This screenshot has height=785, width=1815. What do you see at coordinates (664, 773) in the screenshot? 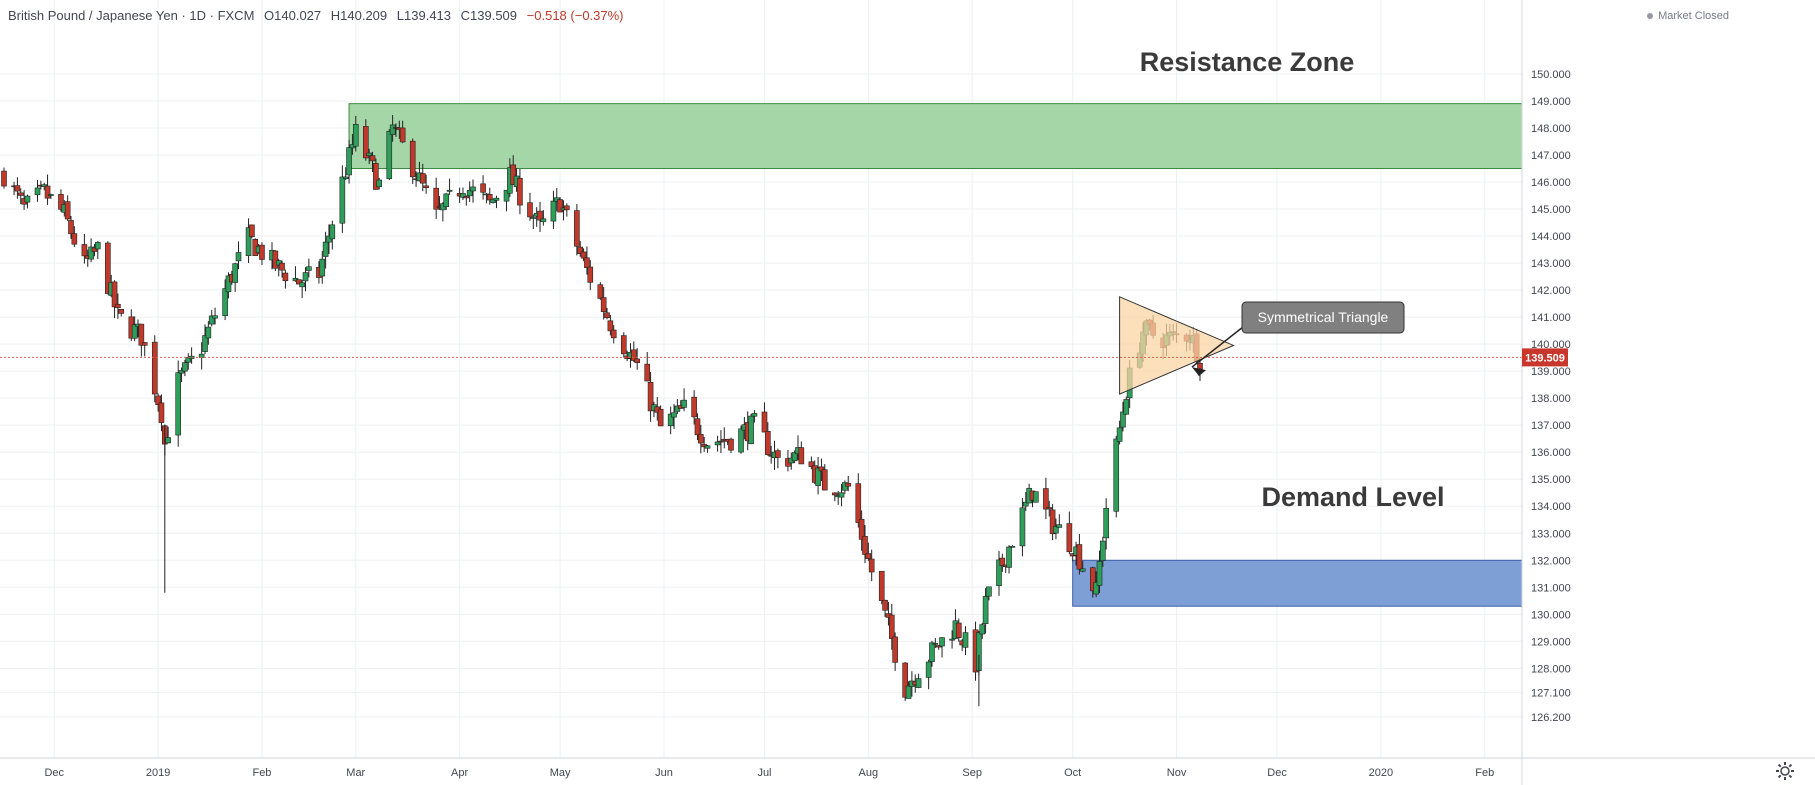
I see `x-tick-label: Jun` at bounding box center [664, 773].